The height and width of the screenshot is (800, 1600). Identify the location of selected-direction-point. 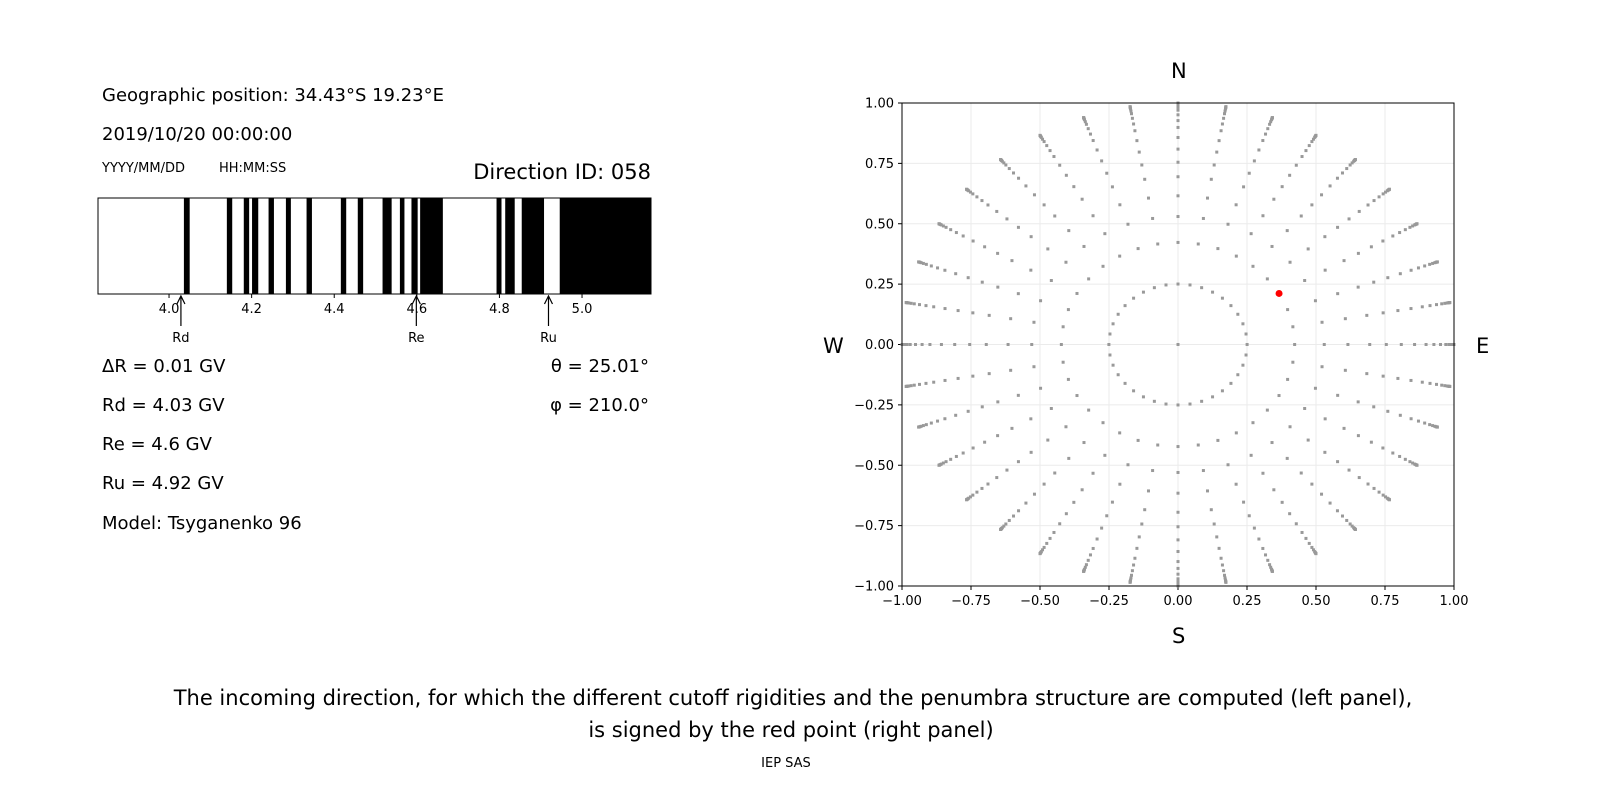
(1279, 293).